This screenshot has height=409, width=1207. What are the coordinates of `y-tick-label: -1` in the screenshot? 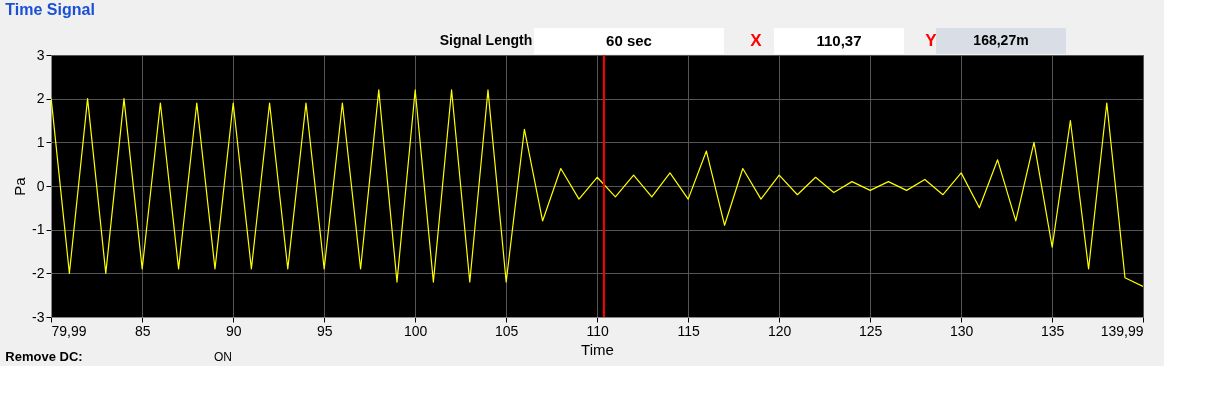 It's located at (38, 229).